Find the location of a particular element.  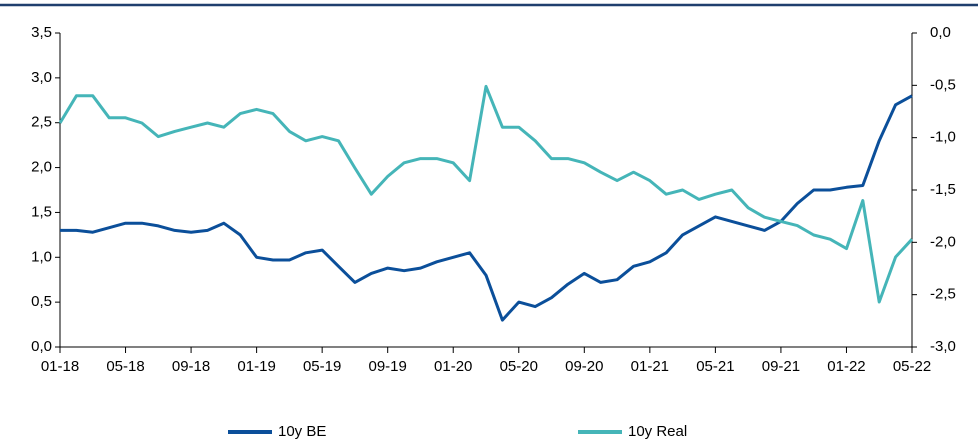

x-tick-label: 05-22 is located at coordinates (912, 366).